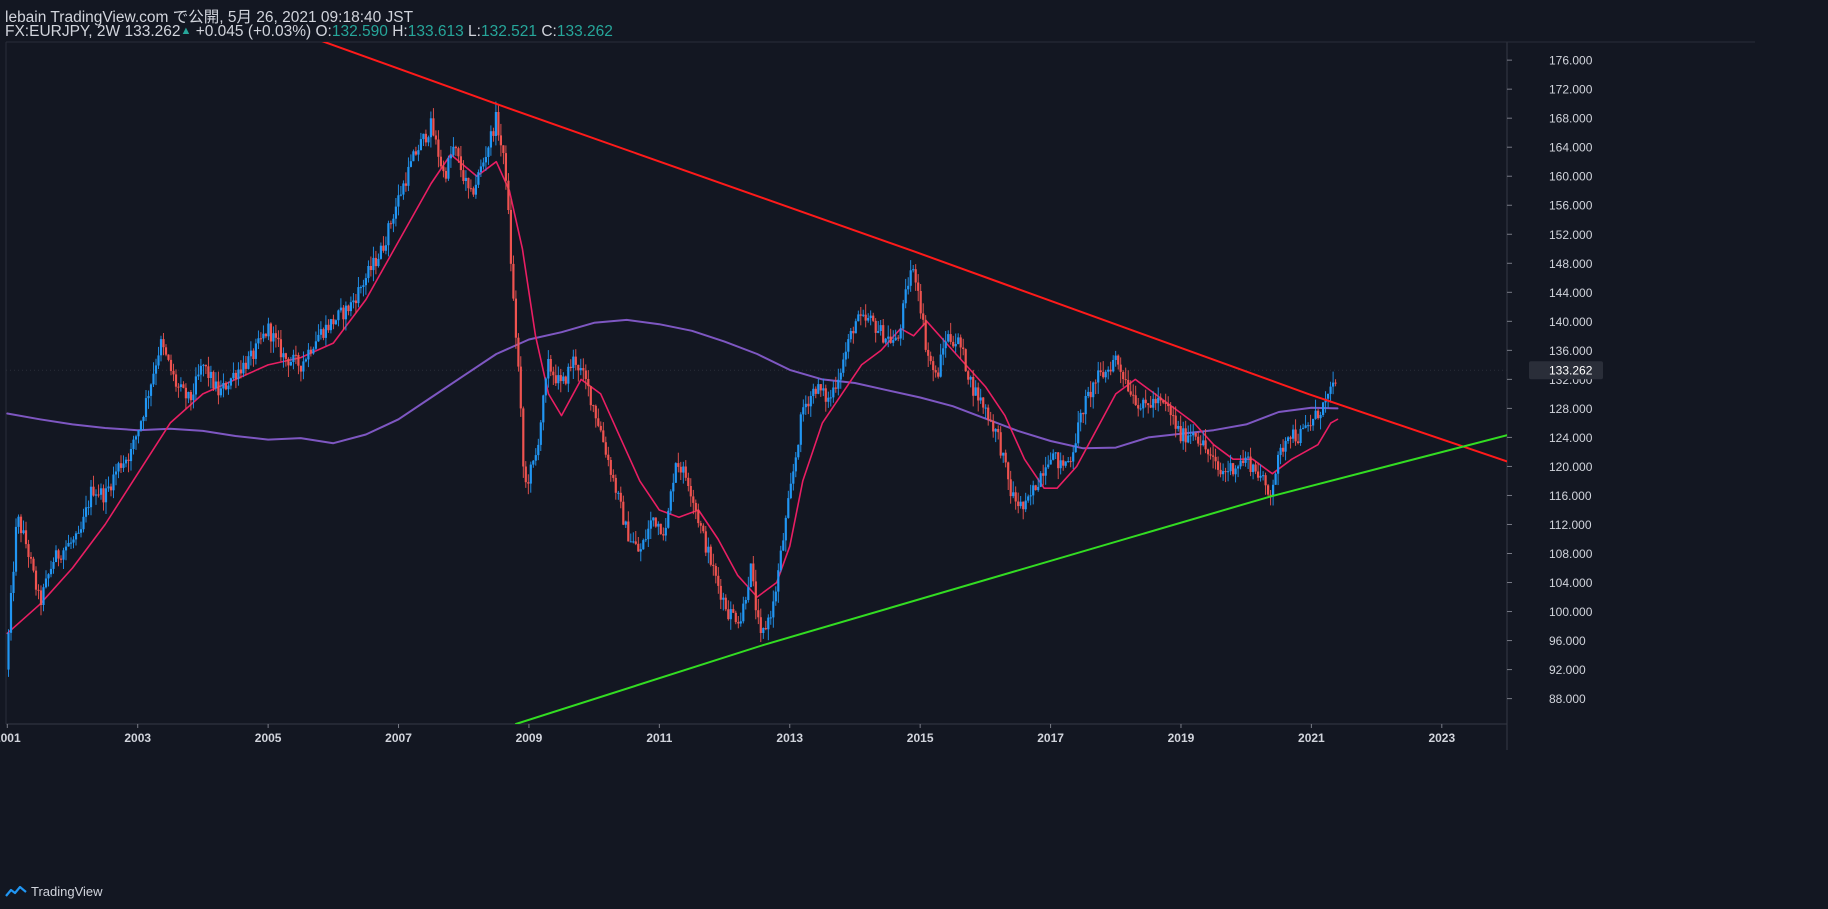 The width and height of the screenshot is (1828, 909). I want to click on symbol-label: FX:EURJPY, 2W, so click(63, 31).